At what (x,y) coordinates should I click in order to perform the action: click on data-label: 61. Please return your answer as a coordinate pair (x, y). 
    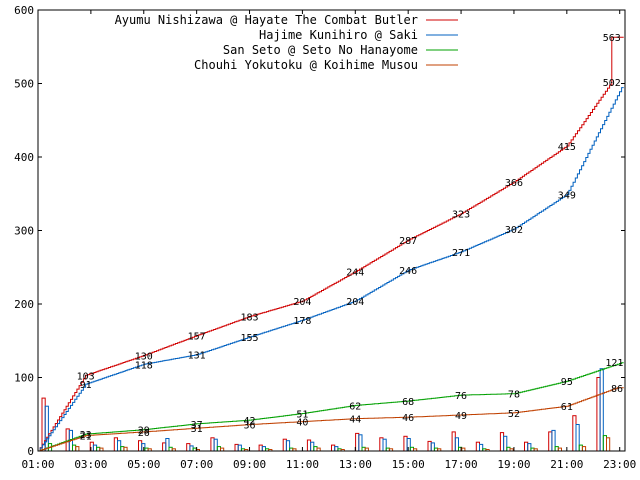
    Looking at the image, I should click on (567, 407).